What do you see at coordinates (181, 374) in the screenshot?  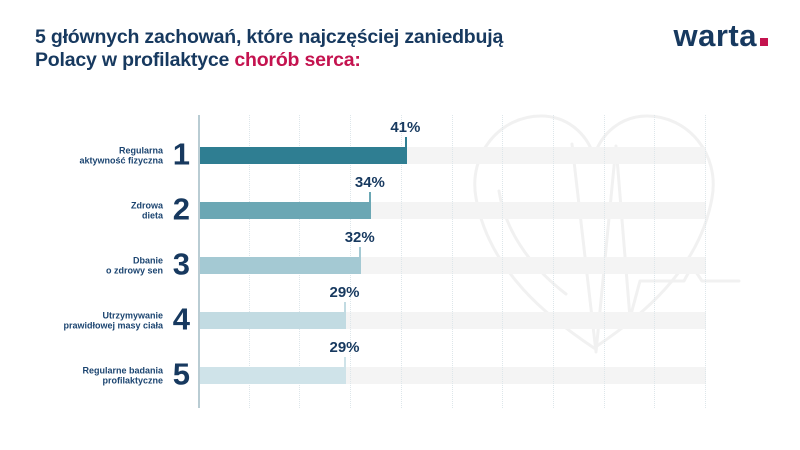 I see `rank-number: 5` at bounding box center [181, 374].